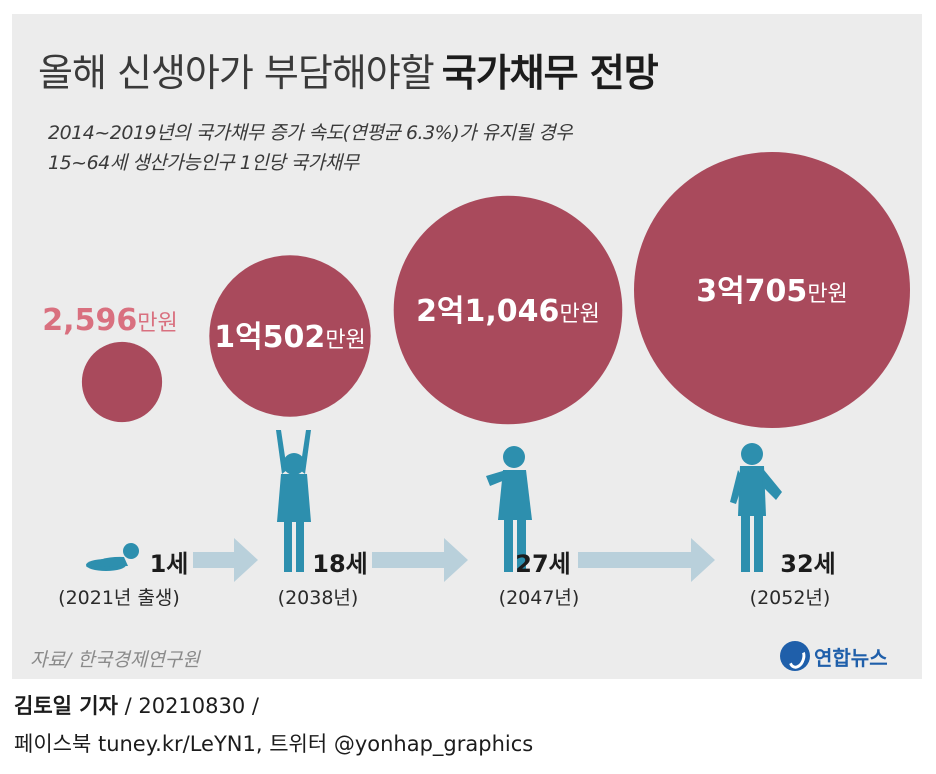 The image size is (936, 774). Describe the element at coordinates (109, 320) in the screenshot. I see `value-label-1: 2,596만원` at that location.